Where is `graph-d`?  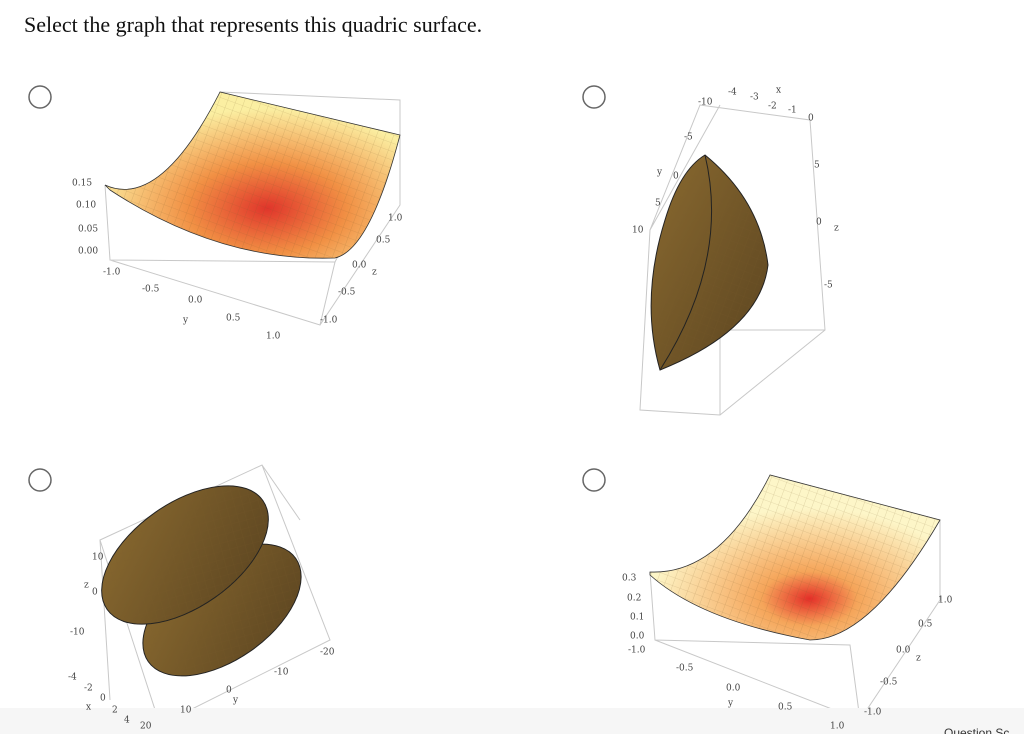 graph-d is located at coordinates (795, 597).